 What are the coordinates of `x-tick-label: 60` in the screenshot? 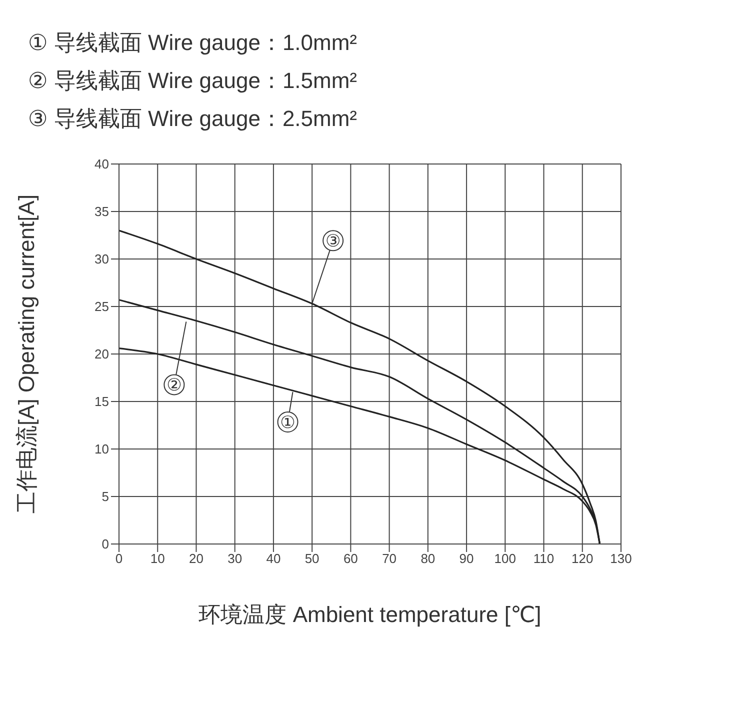 It's located at (350, 558).